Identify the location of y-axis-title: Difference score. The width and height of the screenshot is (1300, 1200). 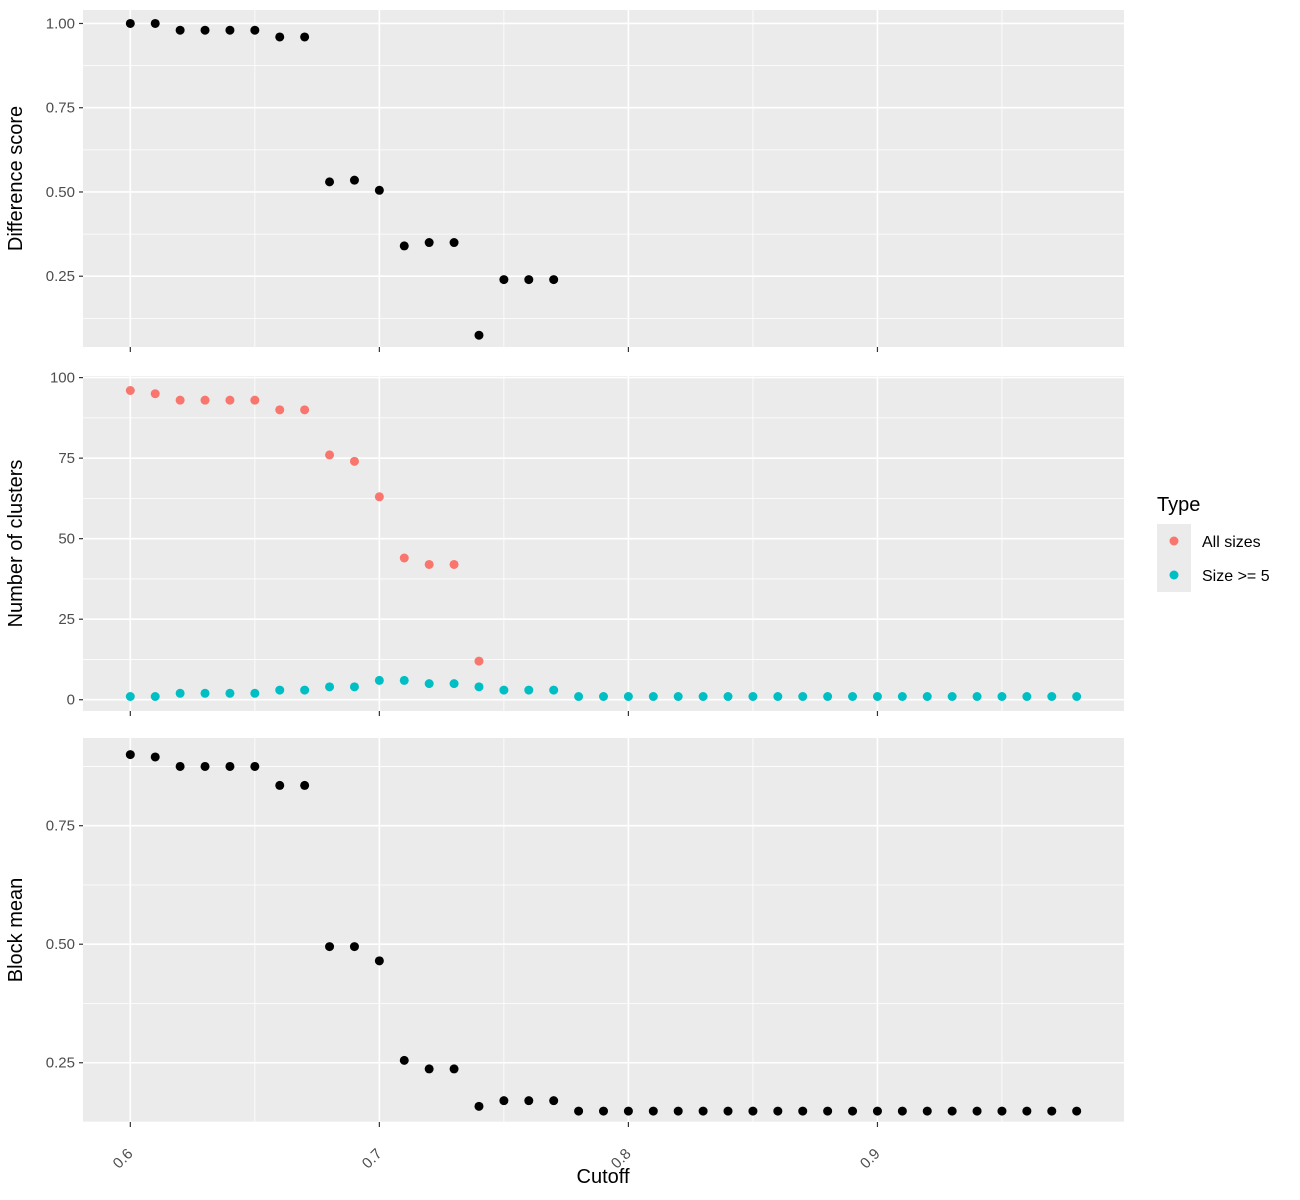
(16, 178).